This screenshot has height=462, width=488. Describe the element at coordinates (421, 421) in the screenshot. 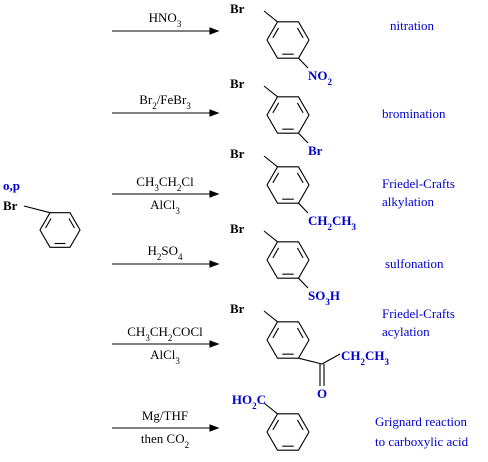

I see `reaction-name: Grignard reaction` at that location.